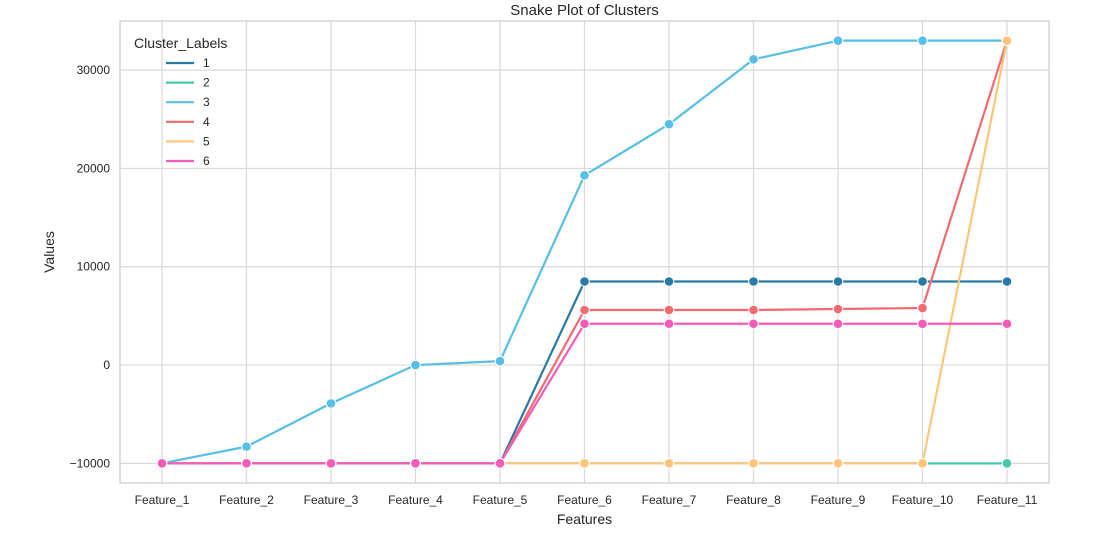 The height and width of the screenshot is (545, 1099). Describe the element at coordinates (206, 83) in the screenshot. I see `legend-label-2: 2` at that location.